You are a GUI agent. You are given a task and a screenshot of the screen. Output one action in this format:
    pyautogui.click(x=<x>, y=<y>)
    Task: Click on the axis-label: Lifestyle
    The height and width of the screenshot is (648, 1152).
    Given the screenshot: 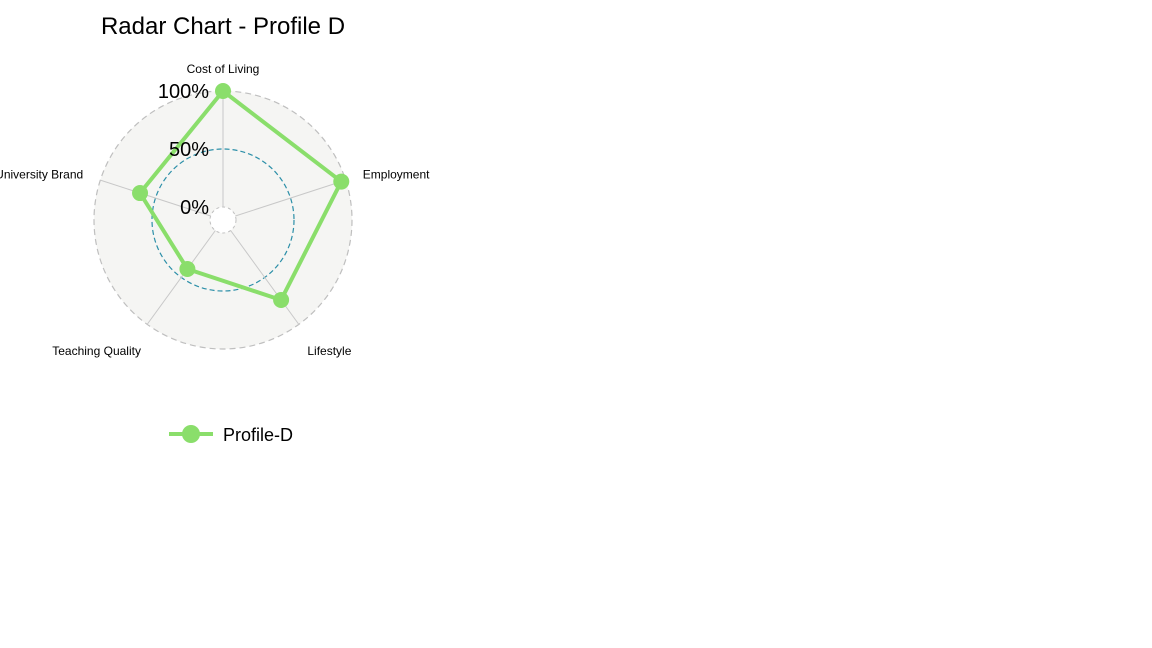 What is the action you would take?
    pyautogui.click(x=329, y=351)
    